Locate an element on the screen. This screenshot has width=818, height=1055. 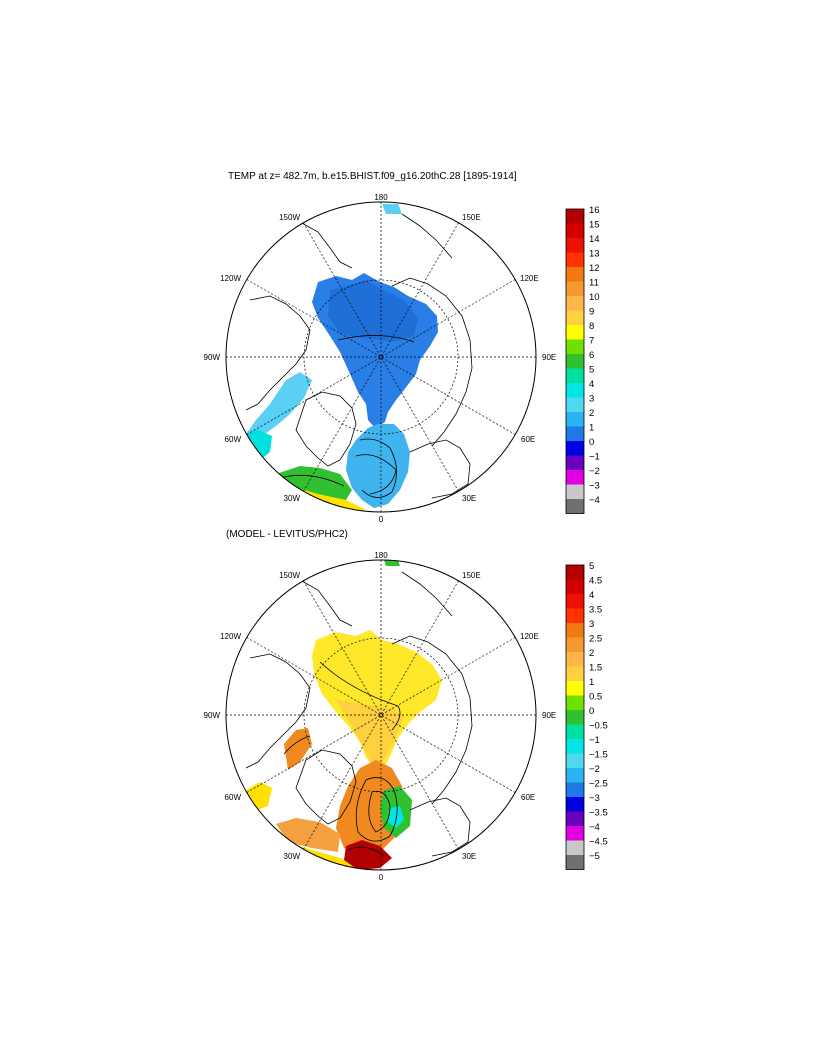
panel2-lon-120w: 120W is located at coordinates (230, 636).